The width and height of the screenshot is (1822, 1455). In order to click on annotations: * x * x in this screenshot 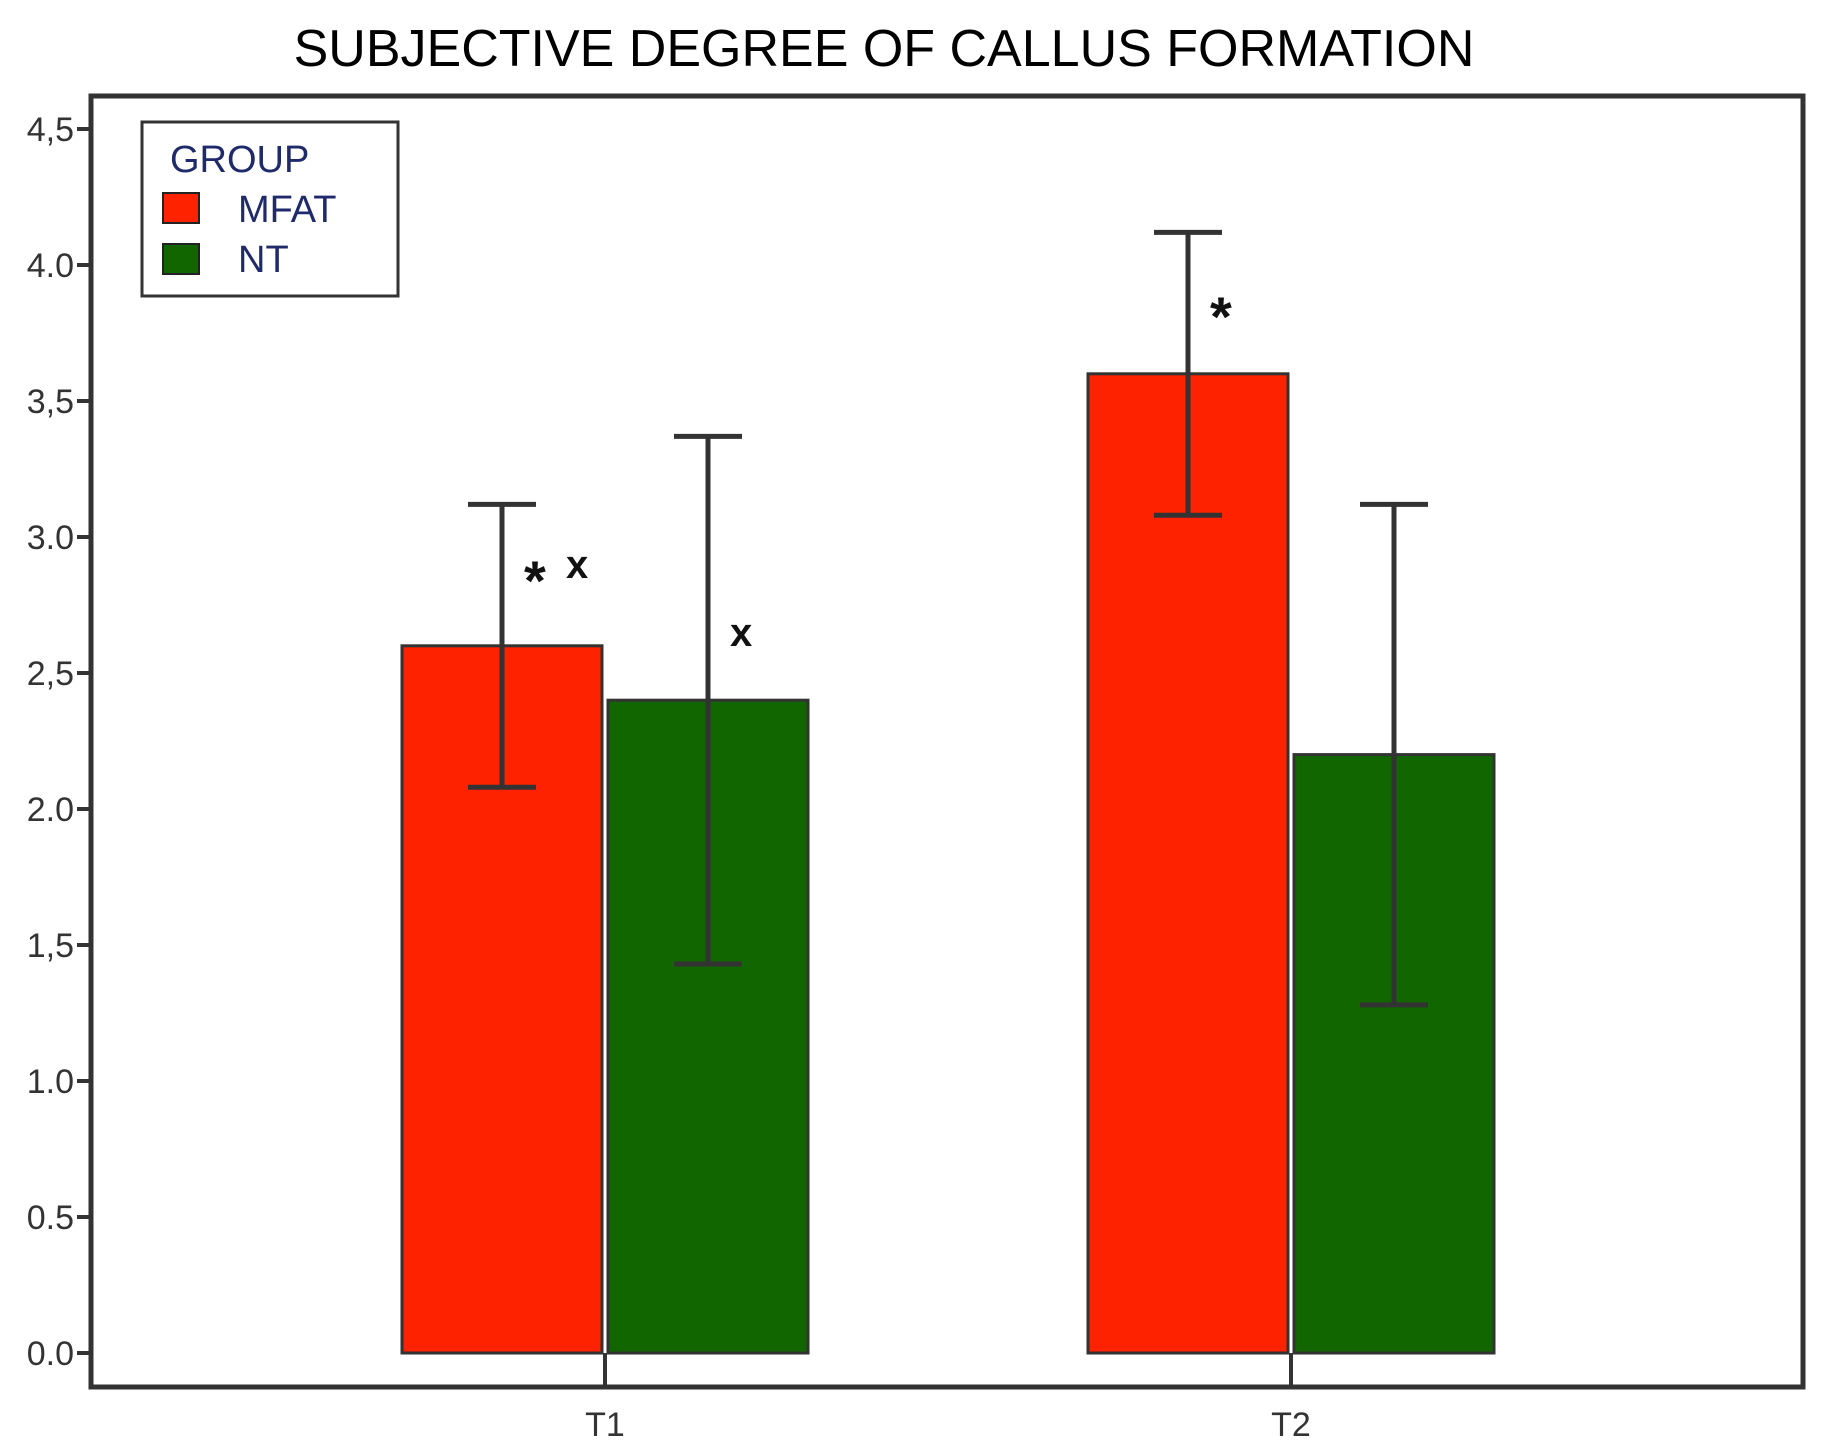, I will do `click(878, 470)`.